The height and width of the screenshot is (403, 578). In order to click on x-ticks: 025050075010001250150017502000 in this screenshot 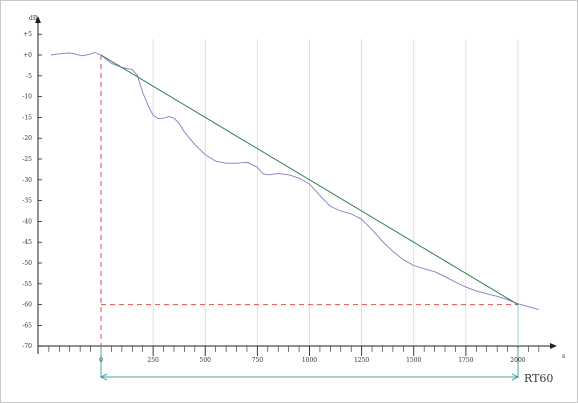, I will do `click(294, 355)`.